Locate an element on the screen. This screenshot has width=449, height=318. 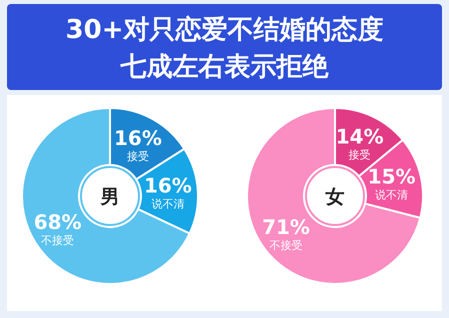
data-label: 68% is located at coordinates (58, 222).